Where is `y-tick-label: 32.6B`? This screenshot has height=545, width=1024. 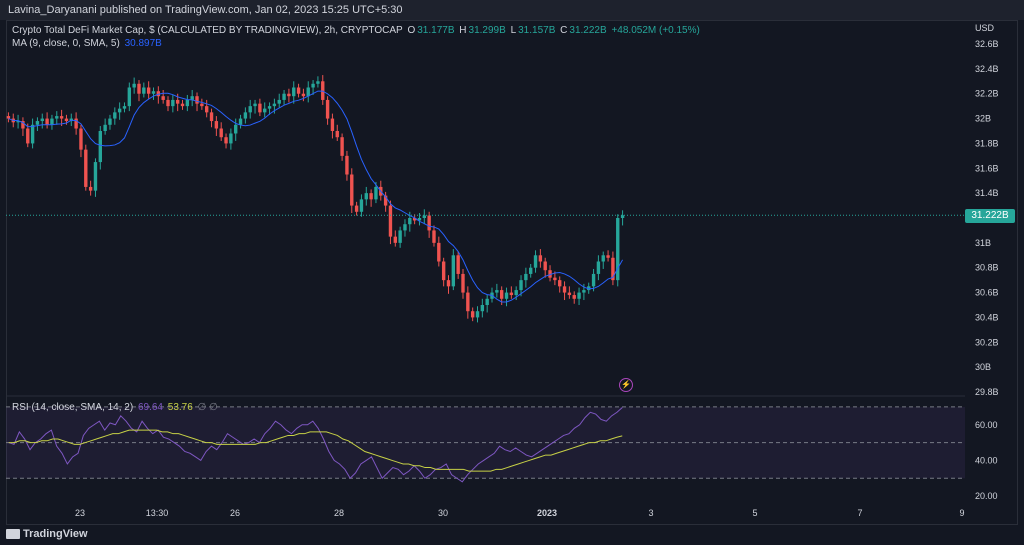
y-tick-label: 32.6B is located at coordinates (987, 44).